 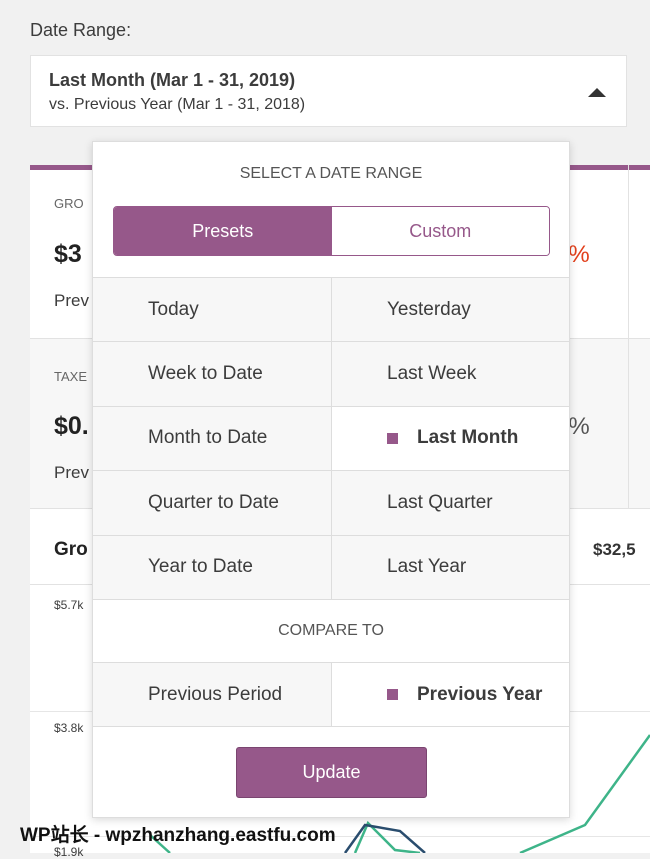 What do you see at coordinates (331, 630) in the screenshot?
I see `compare-heading: COMPARE TO` at bounding box center [331, 630].